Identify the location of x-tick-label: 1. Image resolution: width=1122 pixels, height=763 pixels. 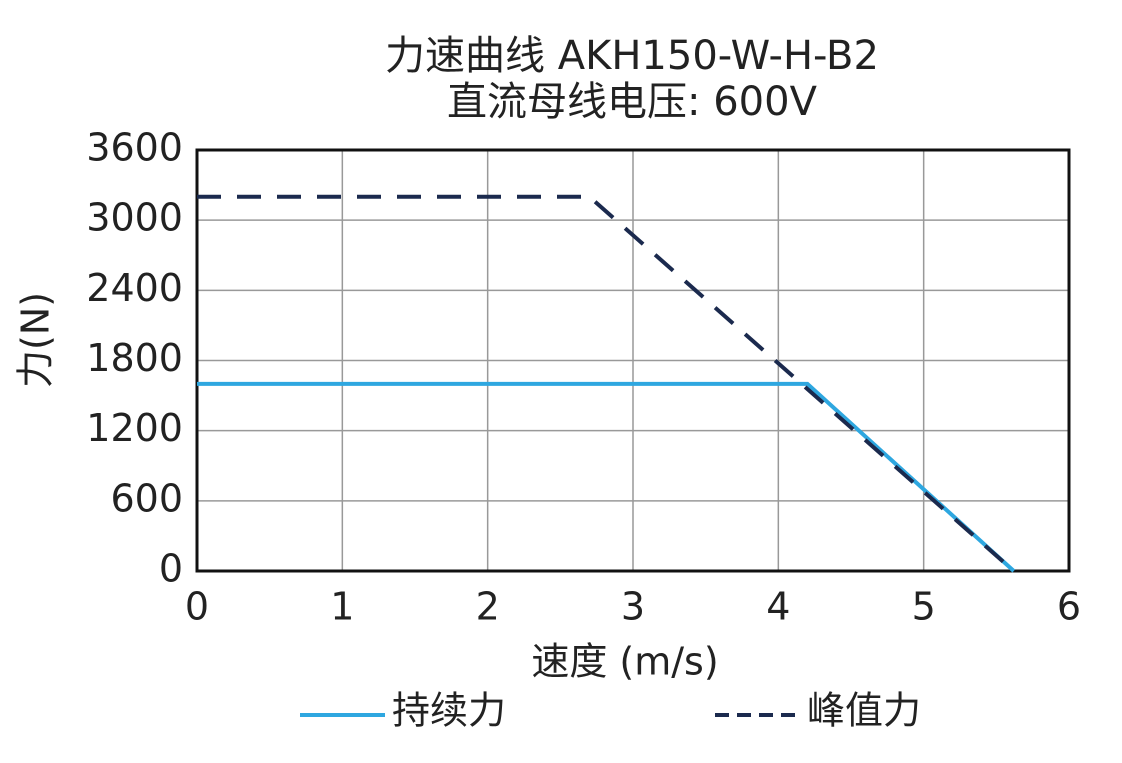
(342, 607).